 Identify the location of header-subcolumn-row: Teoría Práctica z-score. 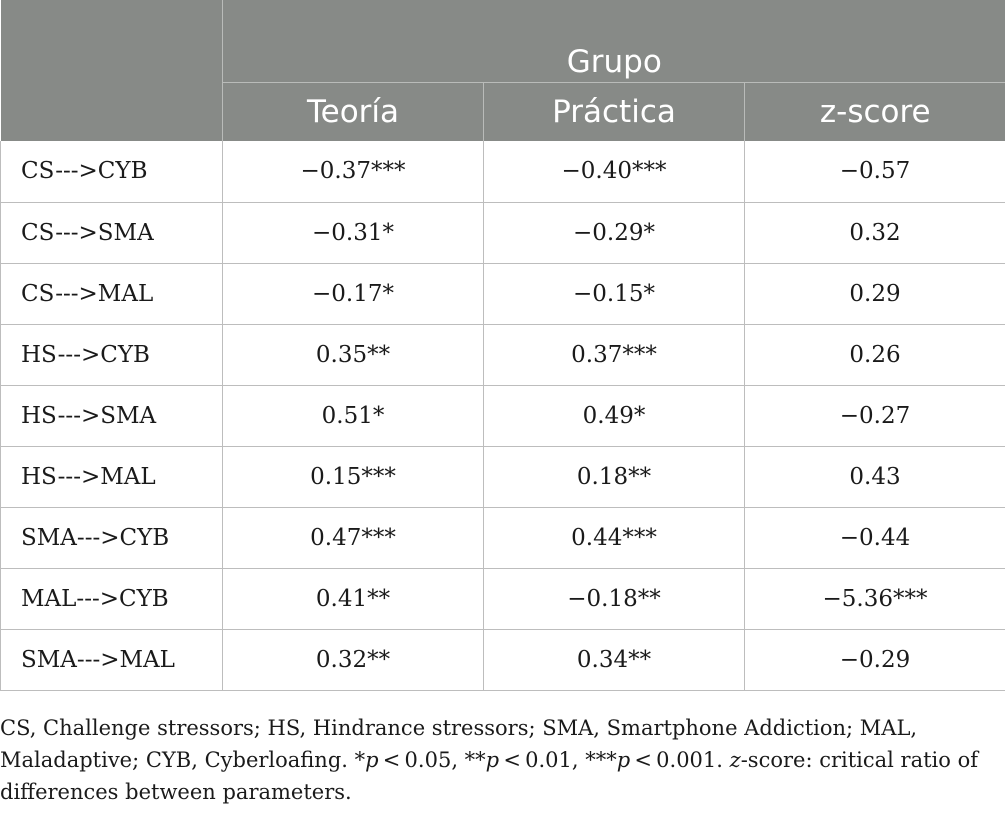
(503, 111).